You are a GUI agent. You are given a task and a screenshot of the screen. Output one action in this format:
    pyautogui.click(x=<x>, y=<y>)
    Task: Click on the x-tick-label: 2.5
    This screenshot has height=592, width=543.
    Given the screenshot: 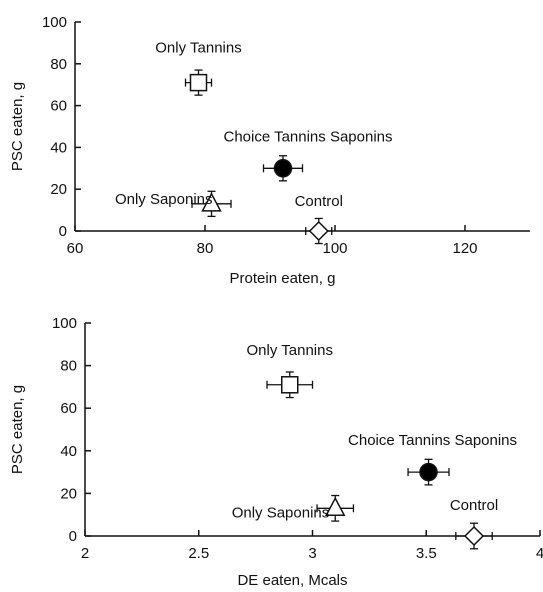 What is the action you would take?
    pyautogui.click(x=198, y=553)
    